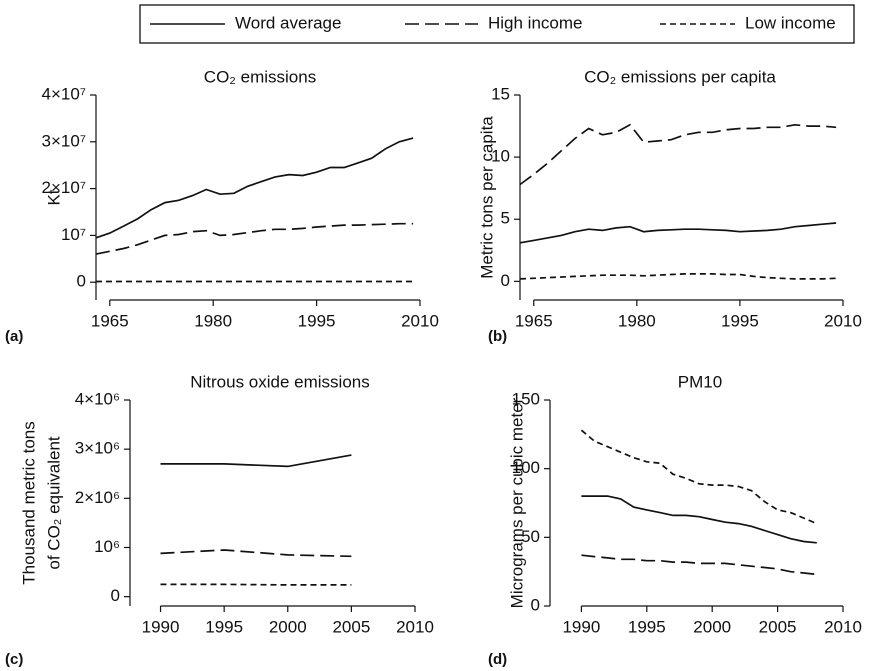  I want to click on y-axis-label: Kt, so click(53, 197).